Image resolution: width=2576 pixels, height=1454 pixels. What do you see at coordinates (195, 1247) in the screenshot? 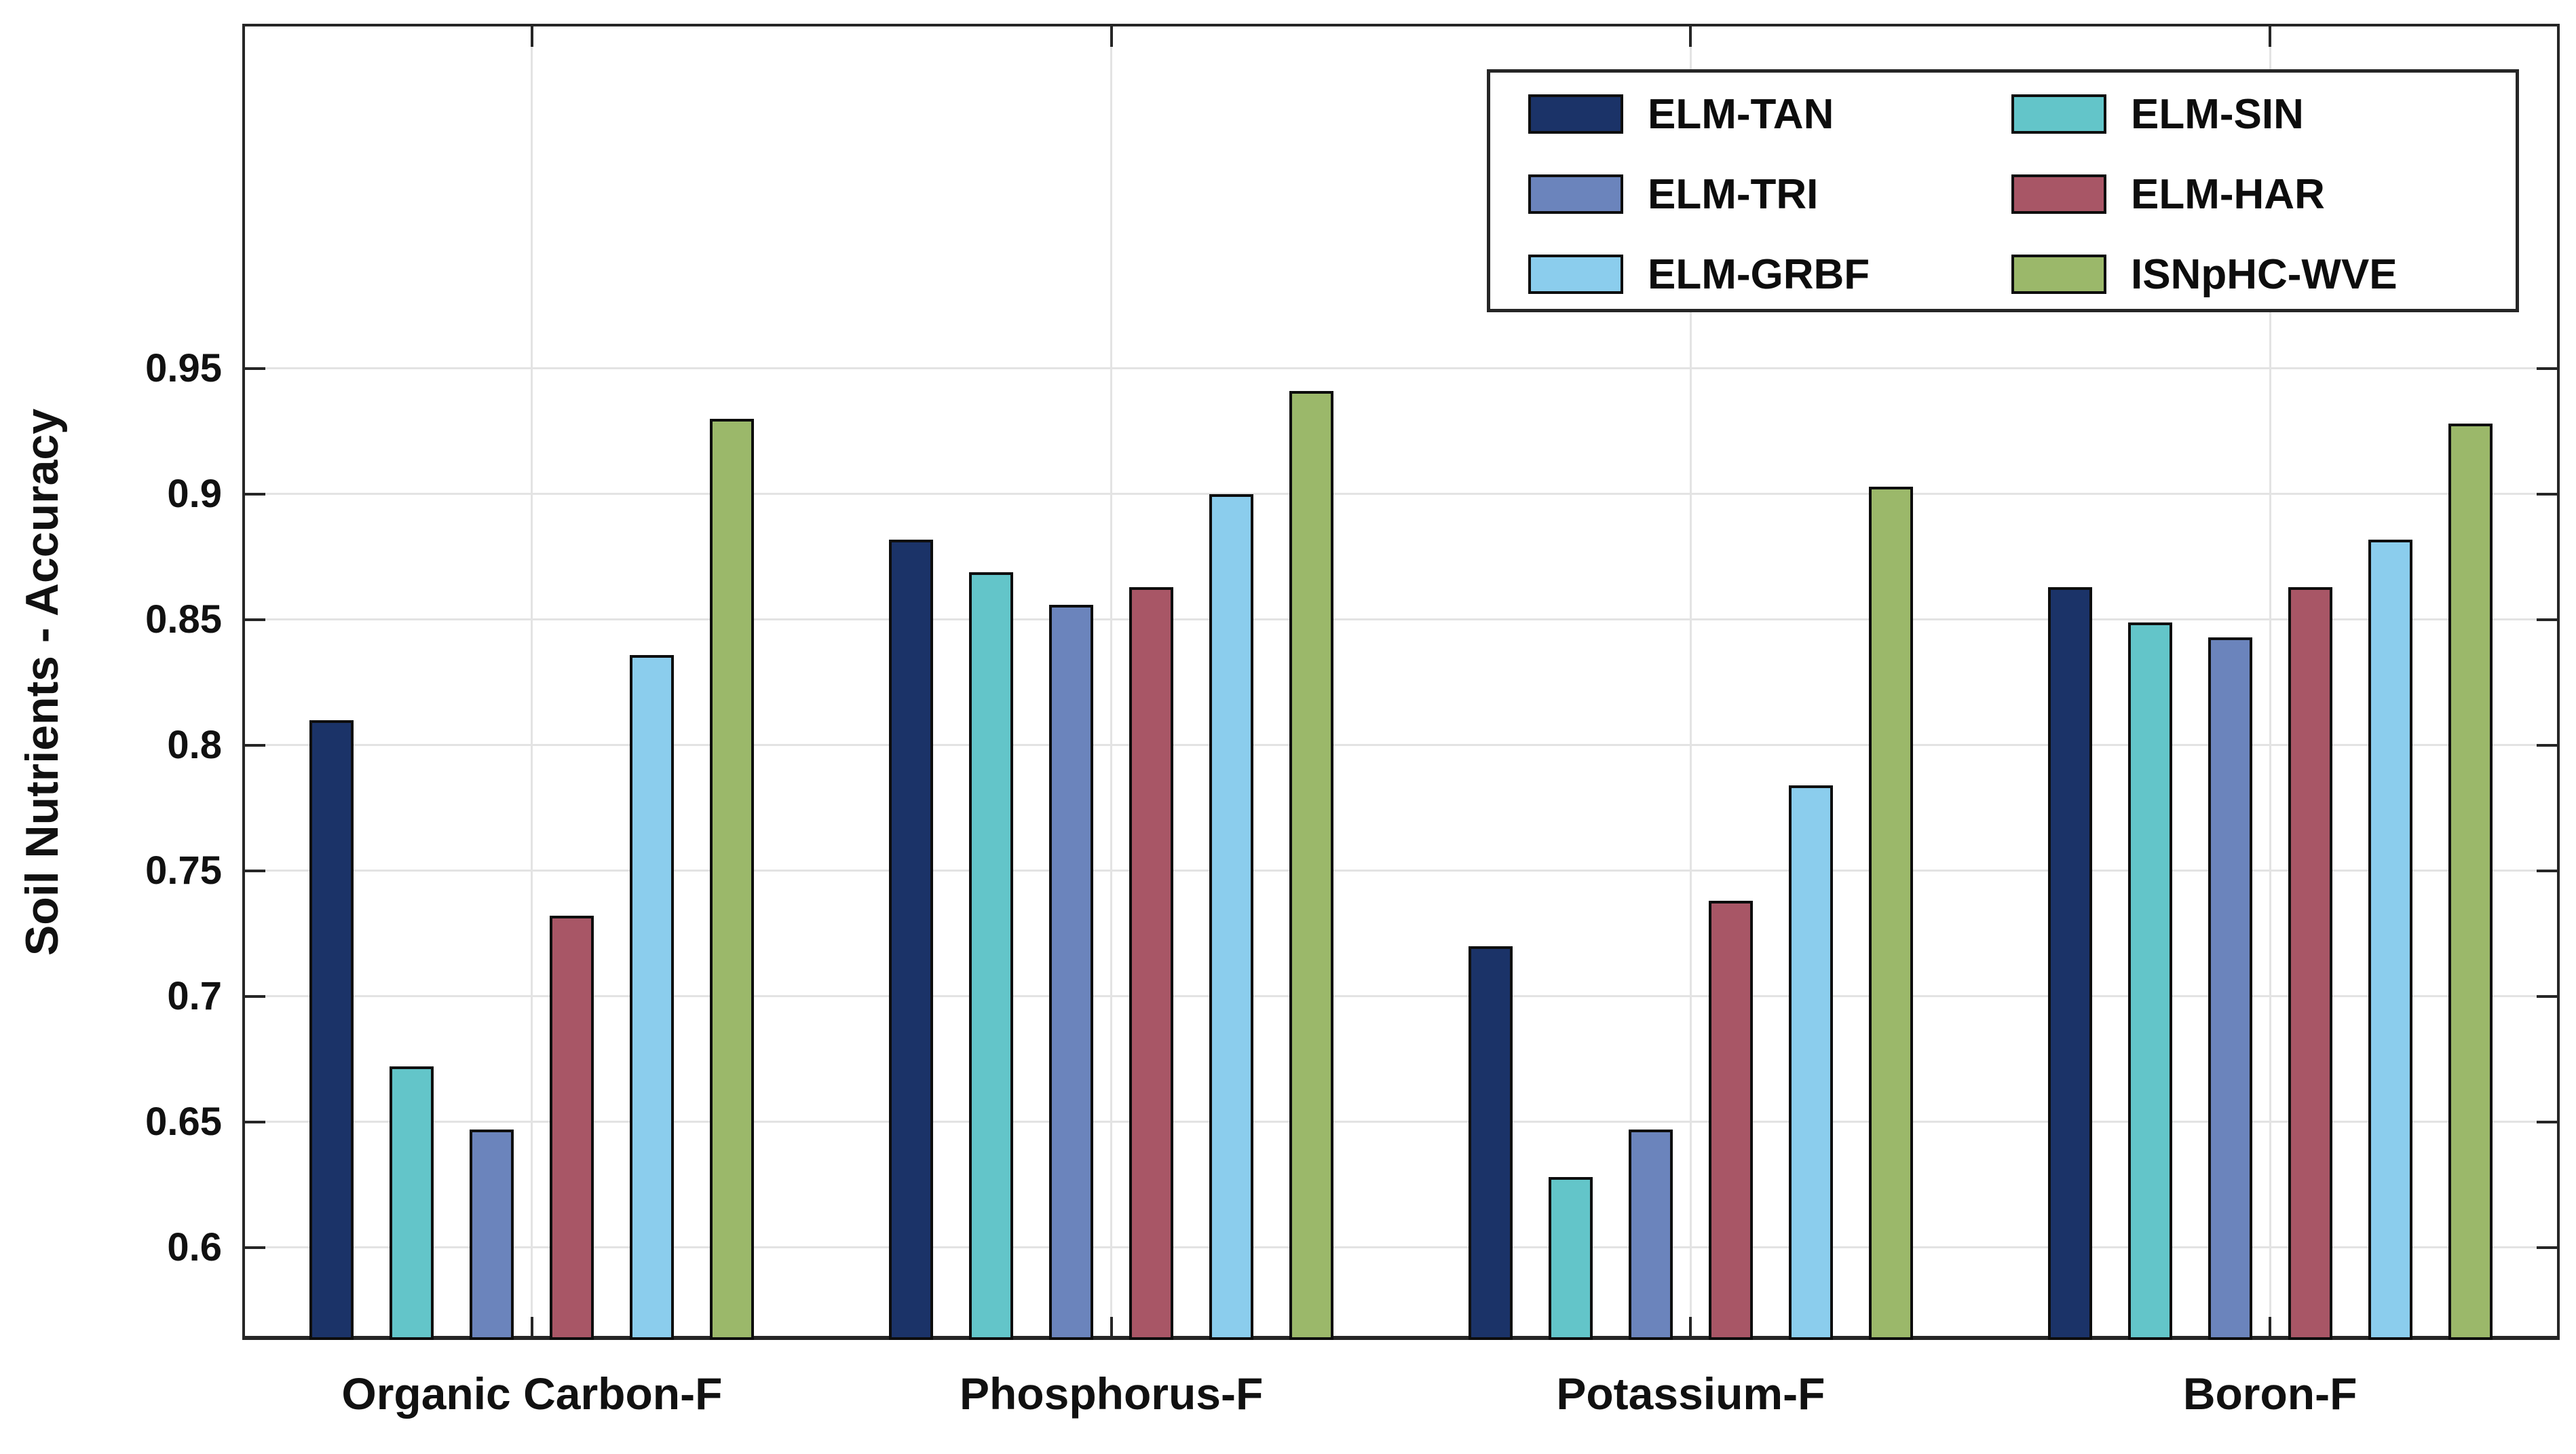
I see `y-tick-label: 0.6` at bounding box center [195, 1247].